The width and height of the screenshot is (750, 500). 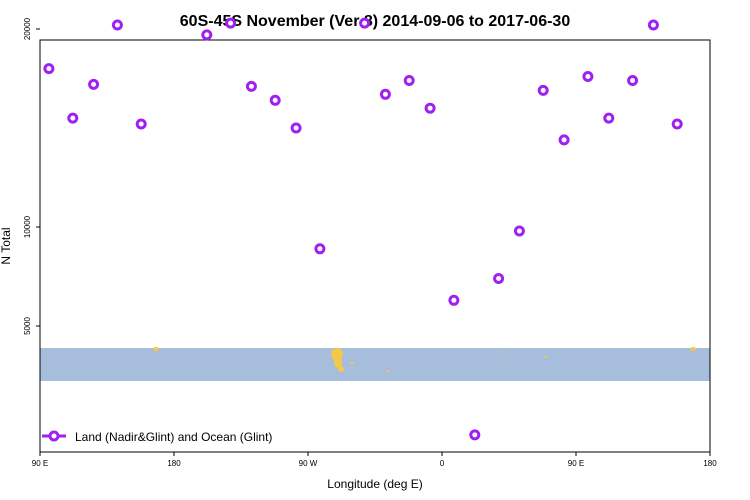 I want to click on x-tick-label: 90 W, so click(x=308, y=463).